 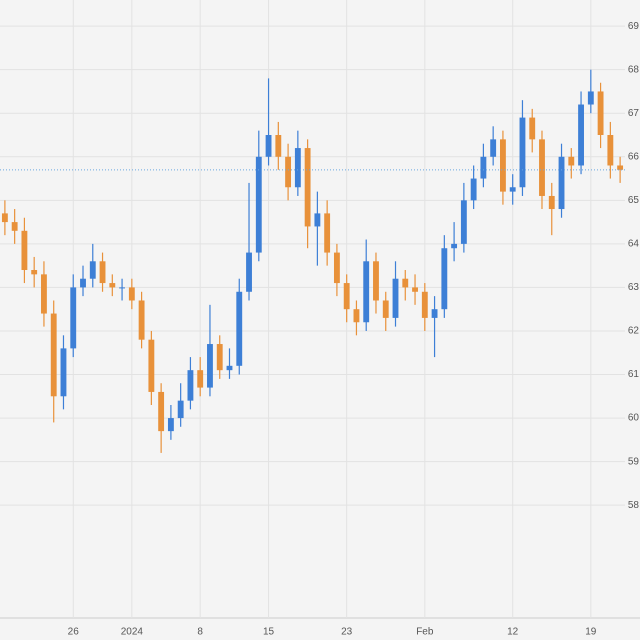 What do you see at coordinates (200, 632) in the screenshot?
I see `x-tick-label: 8` at bounding box center [200, 632].